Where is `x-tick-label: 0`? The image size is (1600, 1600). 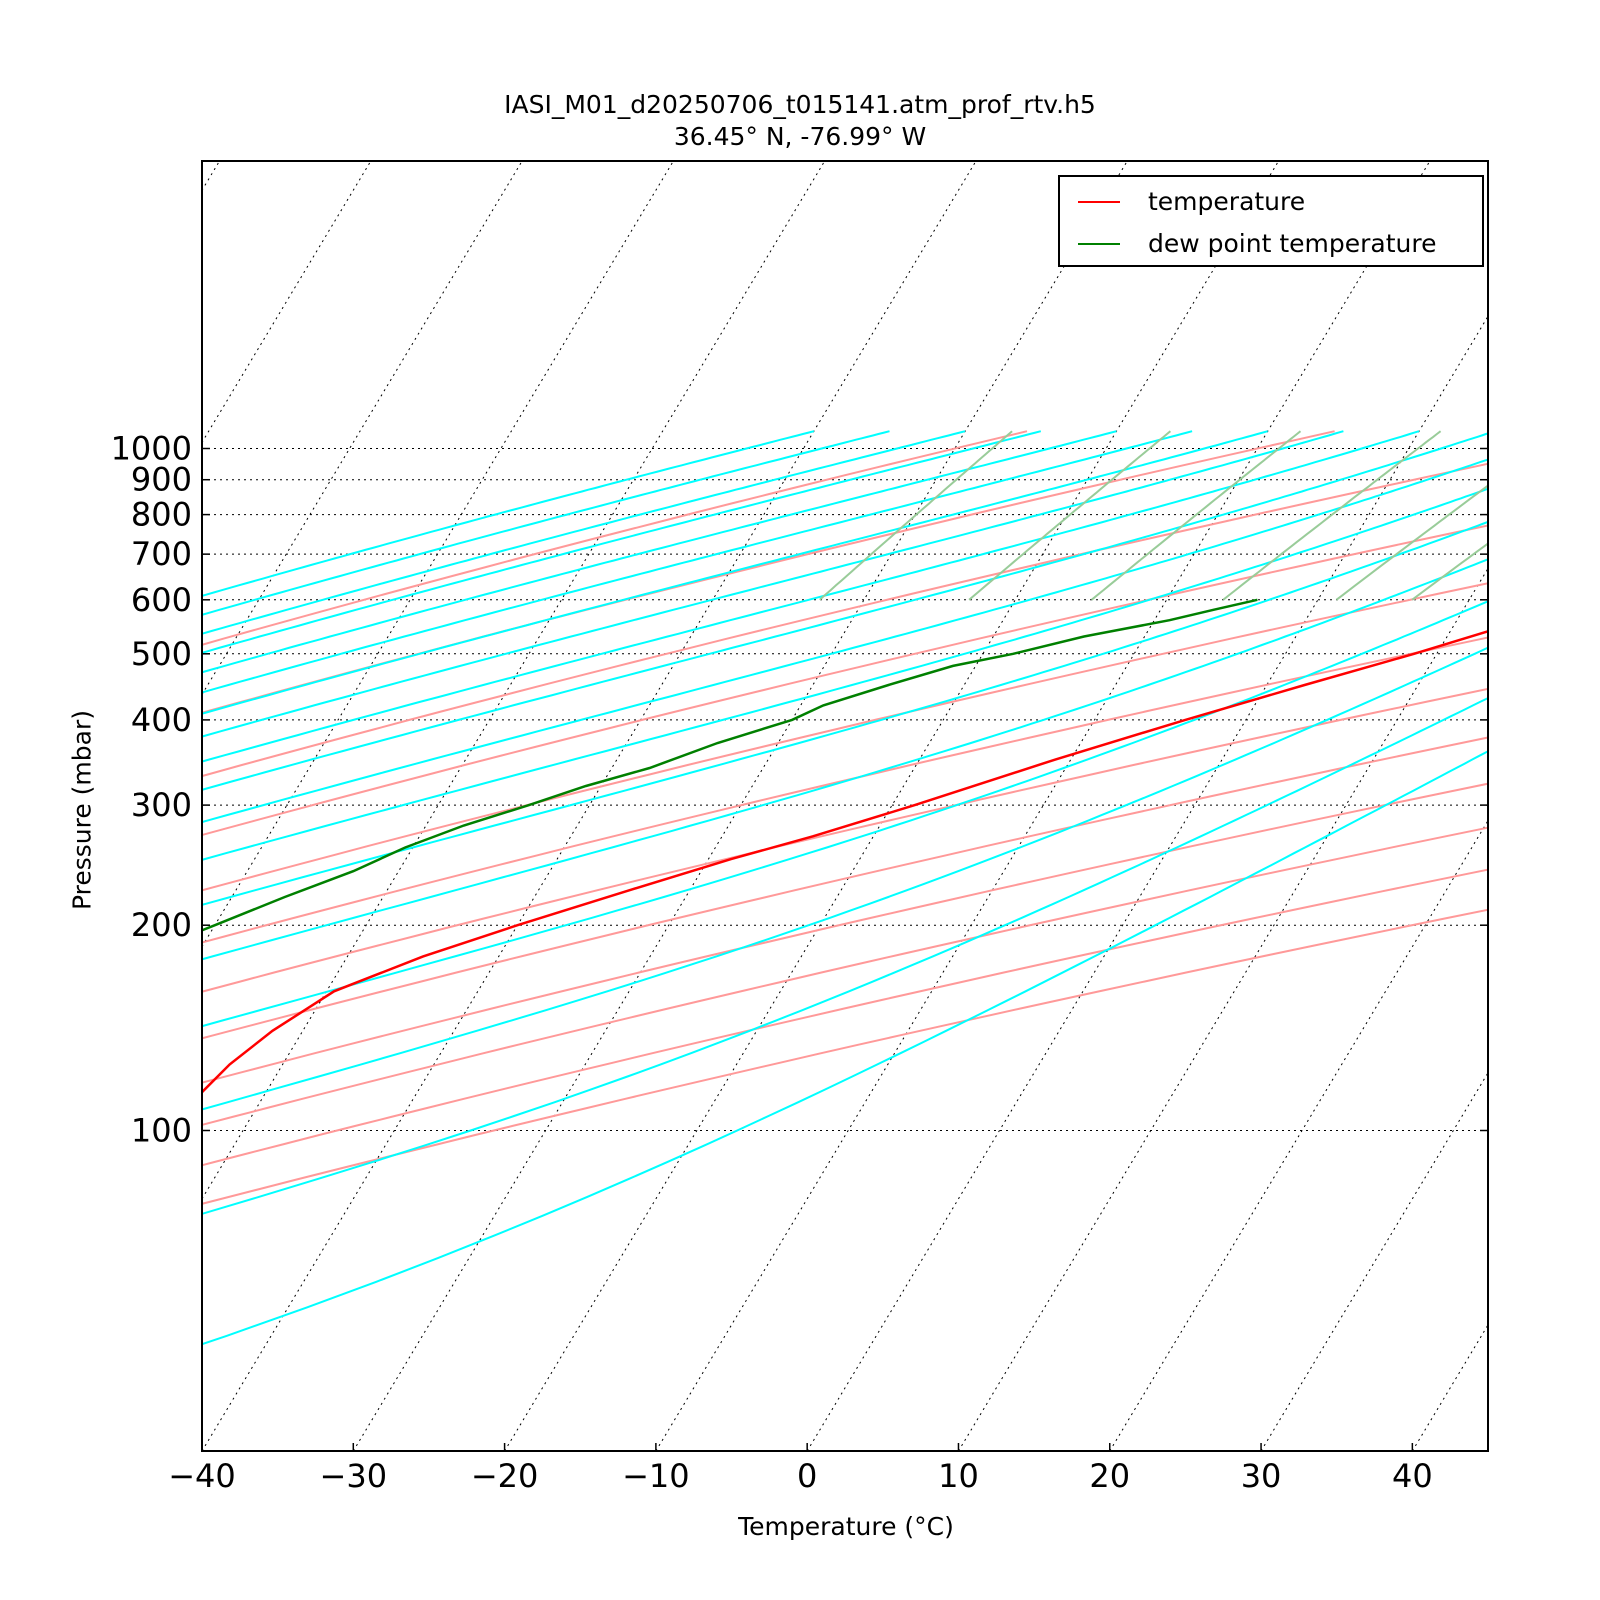 x-tick-label: 0 is located at coordinates (807, 1476).